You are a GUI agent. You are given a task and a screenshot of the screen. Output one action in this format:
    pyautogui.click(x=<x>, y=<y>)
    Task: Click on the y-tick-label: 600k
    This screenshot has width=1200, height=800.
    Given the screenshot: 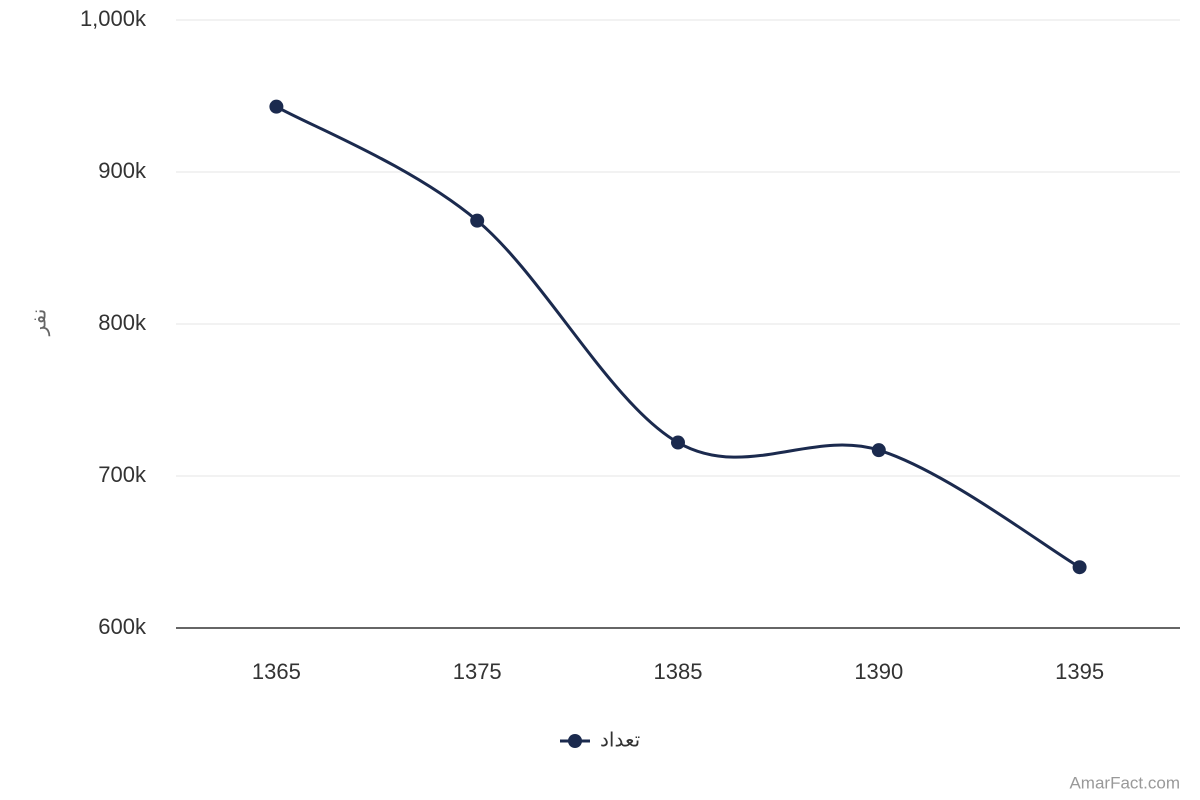 What is the action you would take?
    pyautogui.click(x=122, y=626)
    